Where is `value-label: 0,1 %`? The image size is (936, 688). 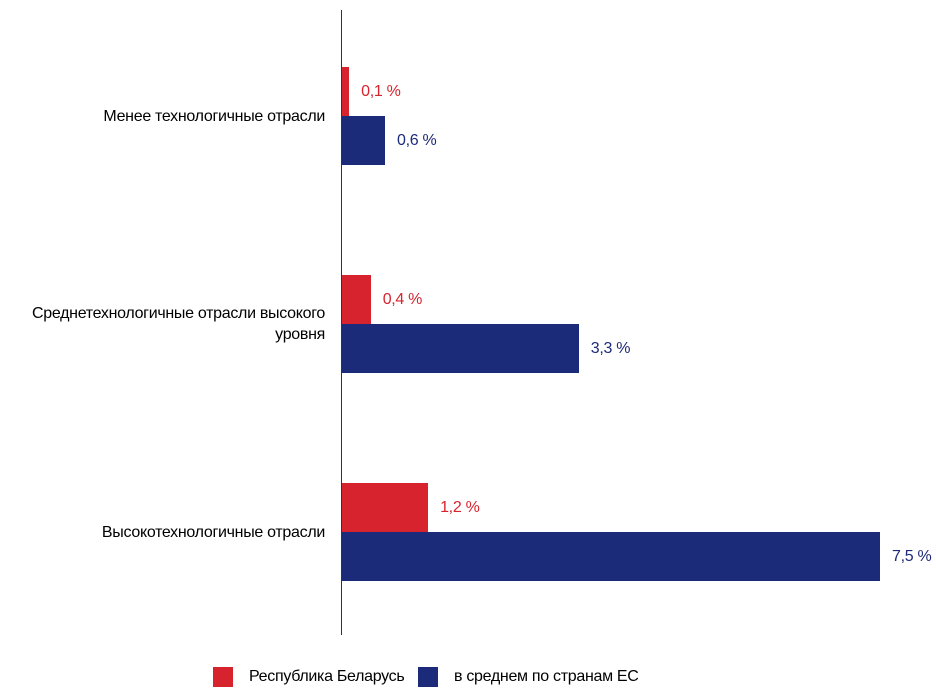 value-label: 0,1 % is located at coordinates (381, 91).